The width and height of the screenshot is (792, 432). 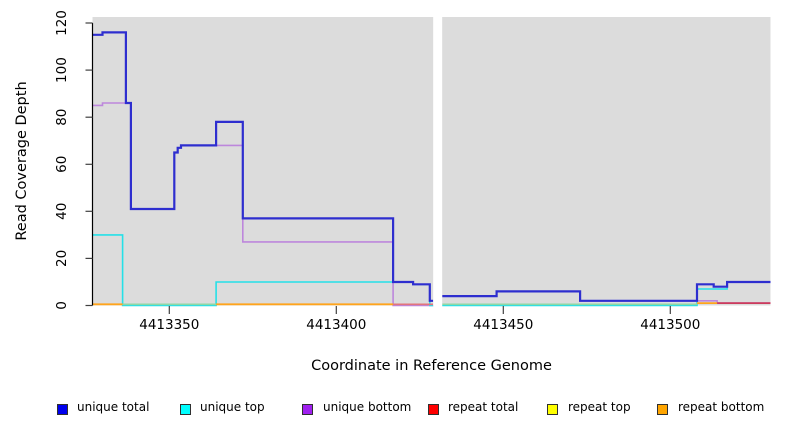 I want to click on x-tick-label: 4413500, so click(x=670, y=325).